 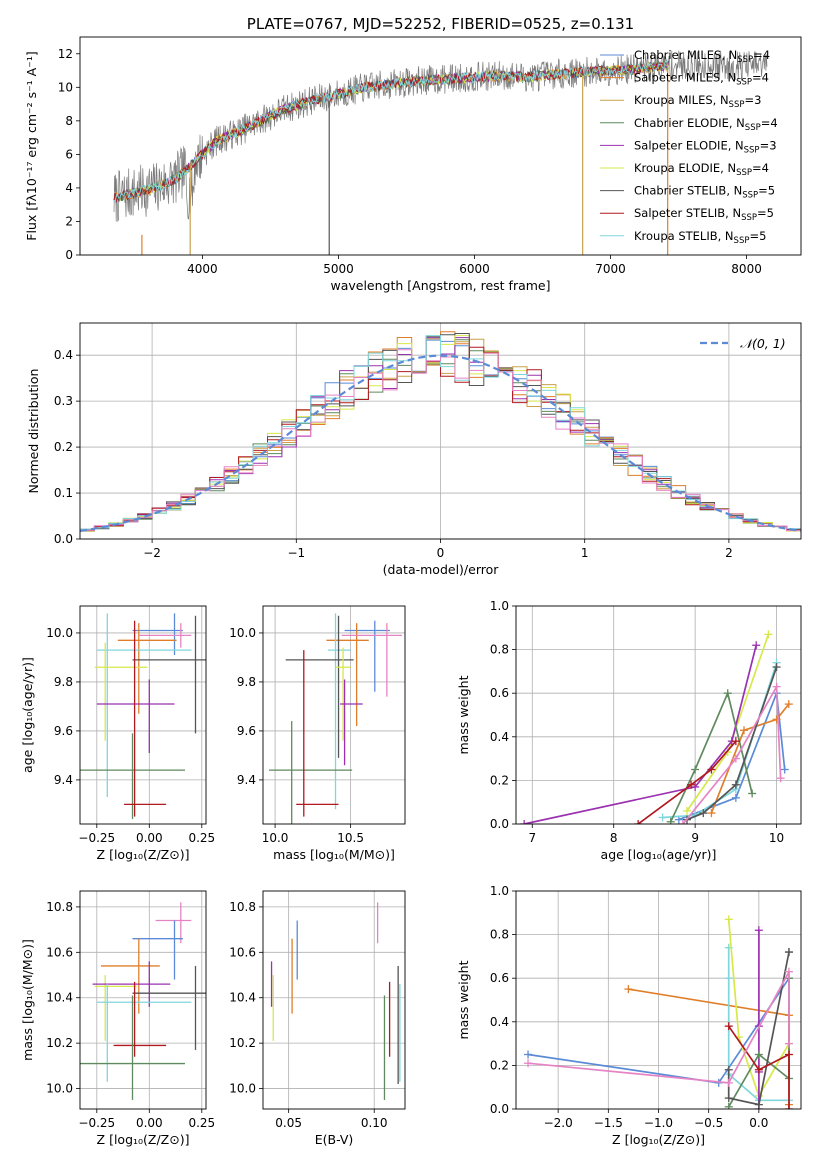 I want to click on x-tick-label: 8000, so click(x=746, y=269).